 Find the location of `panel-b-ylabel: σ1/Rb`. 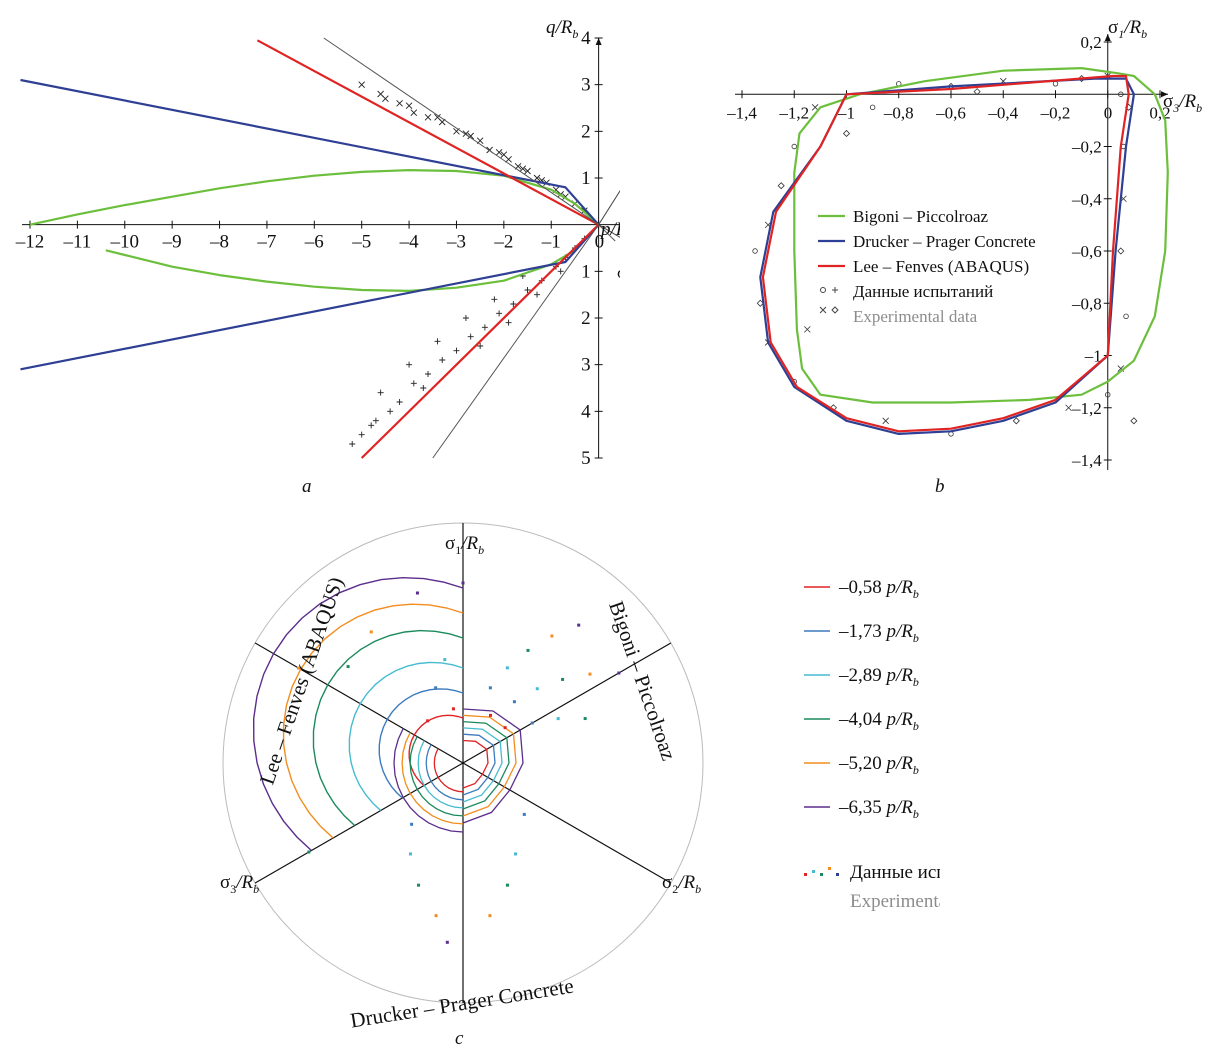

panel-b-ylabel: σ1/Rb is located at coordinates (1127, 29).